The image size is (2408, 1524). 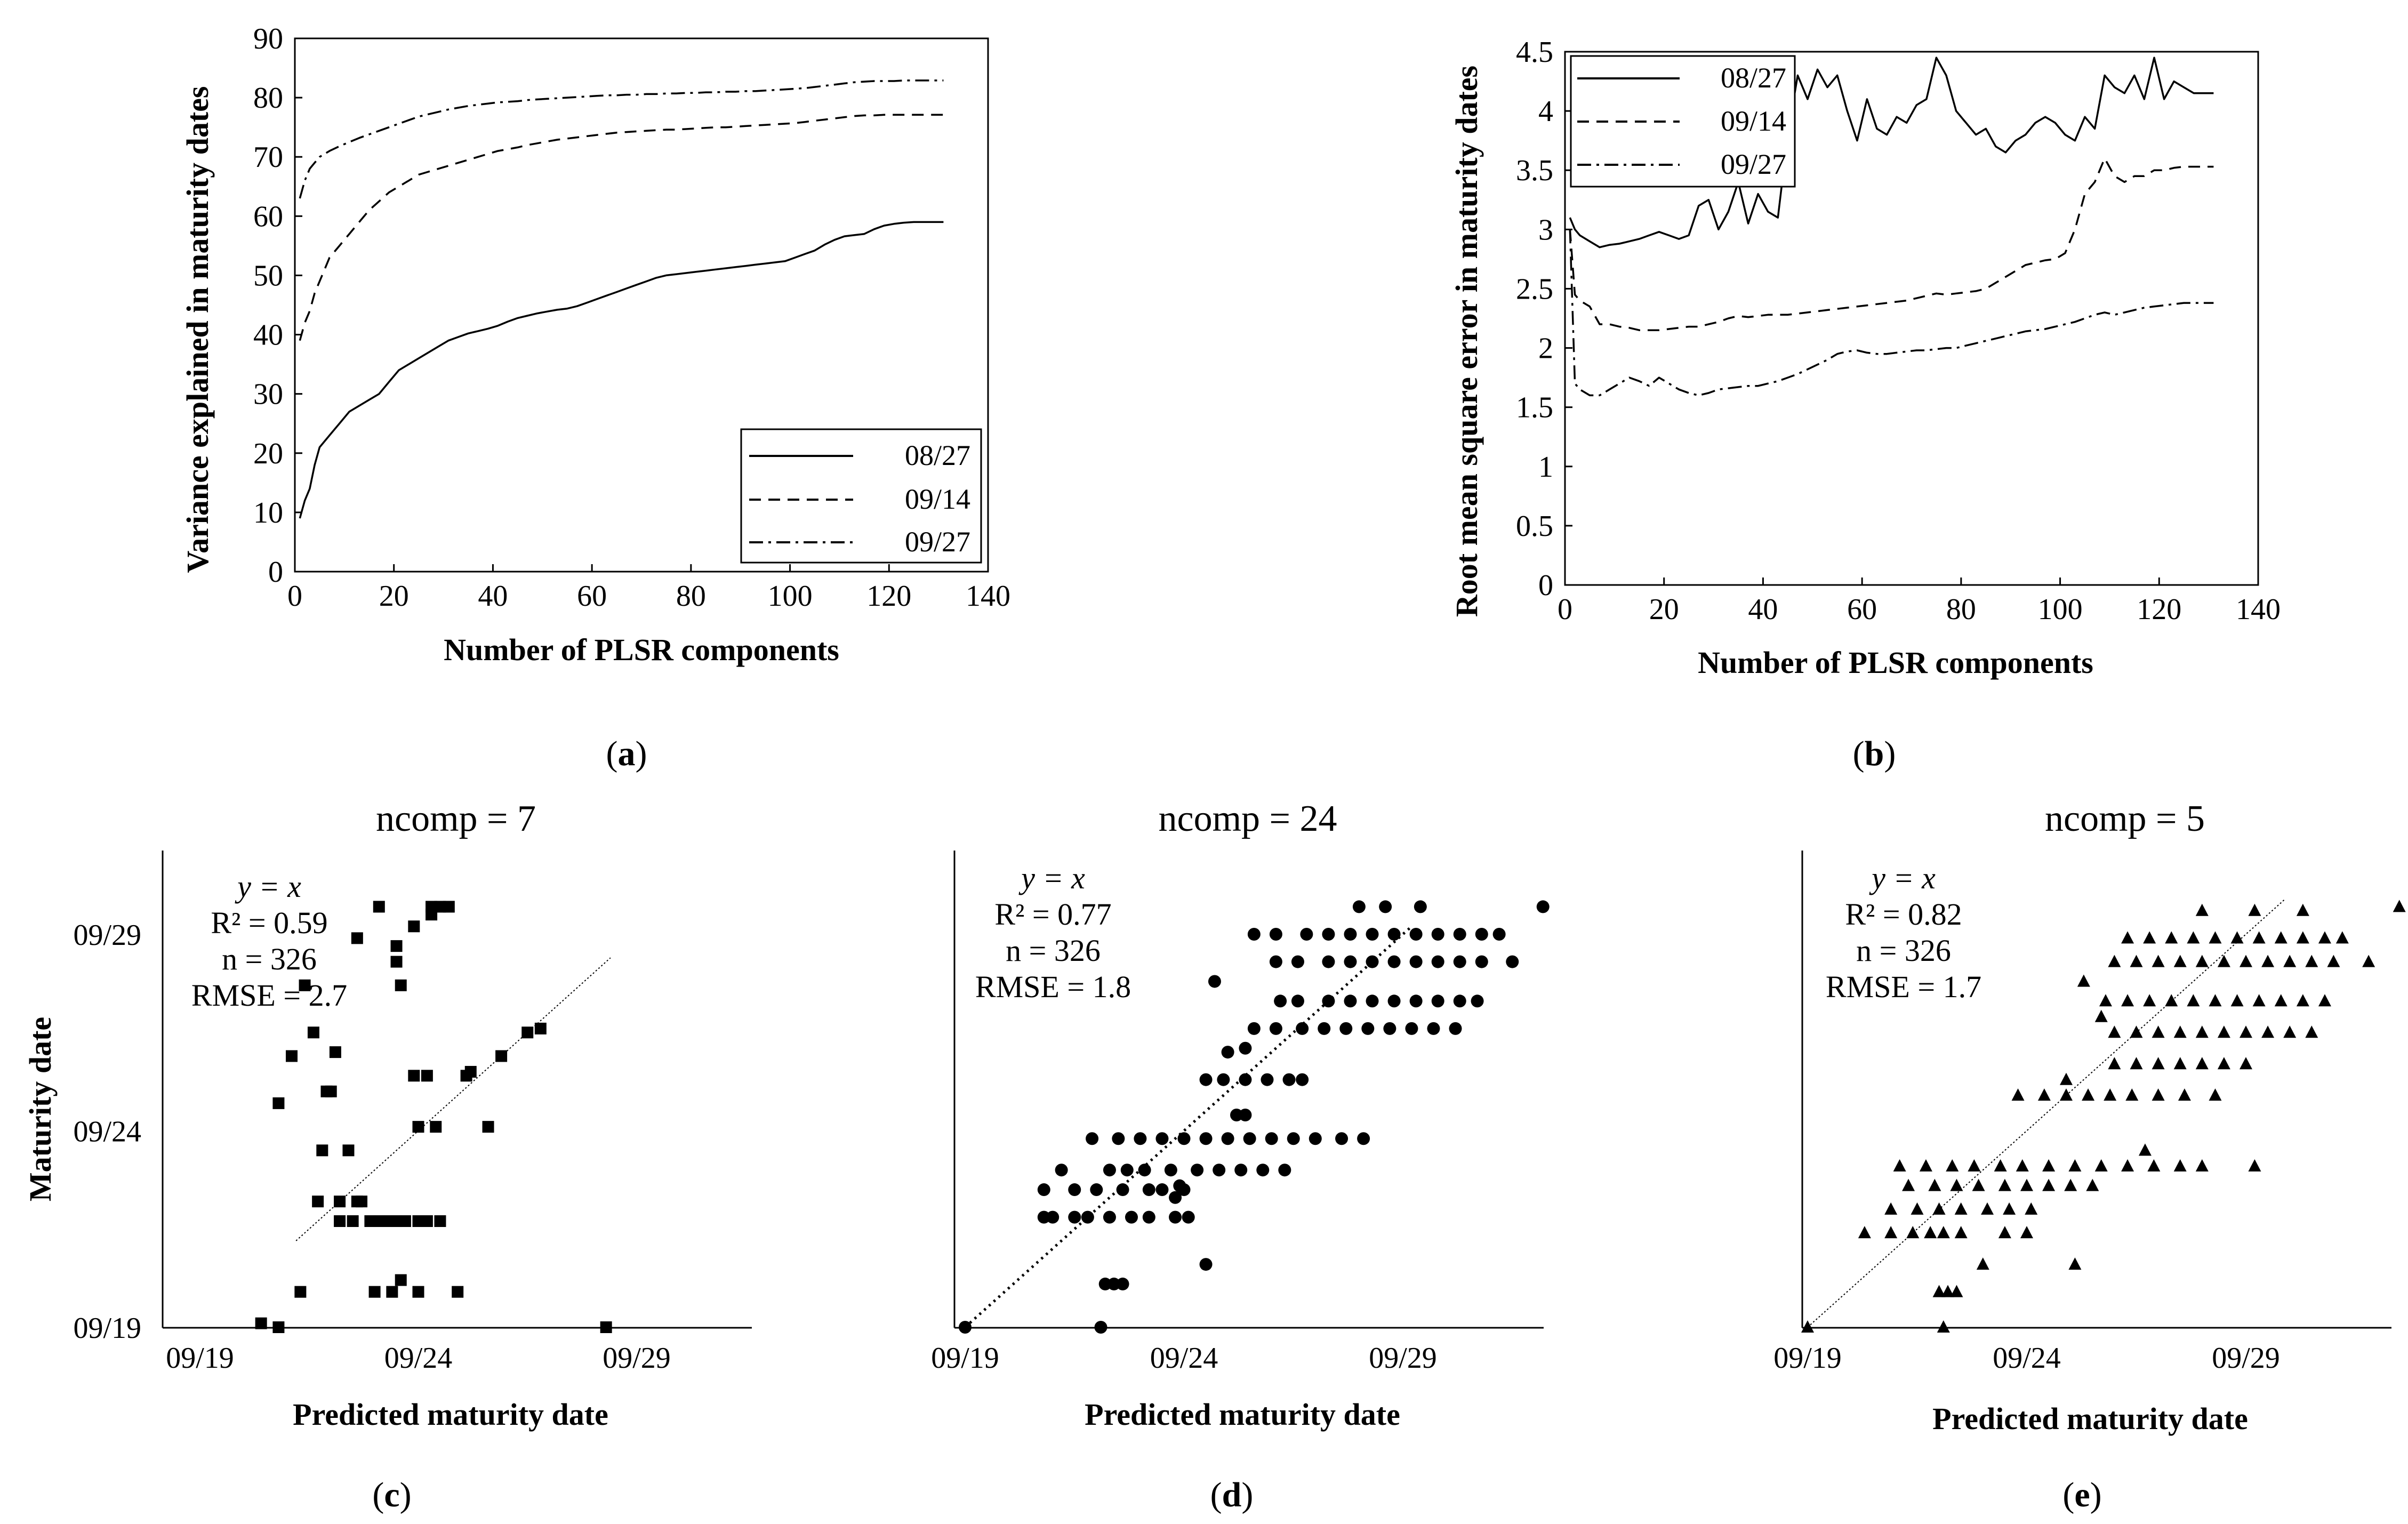 I want to click on panel-label-e: (e), so click(x=2081, y=1494).